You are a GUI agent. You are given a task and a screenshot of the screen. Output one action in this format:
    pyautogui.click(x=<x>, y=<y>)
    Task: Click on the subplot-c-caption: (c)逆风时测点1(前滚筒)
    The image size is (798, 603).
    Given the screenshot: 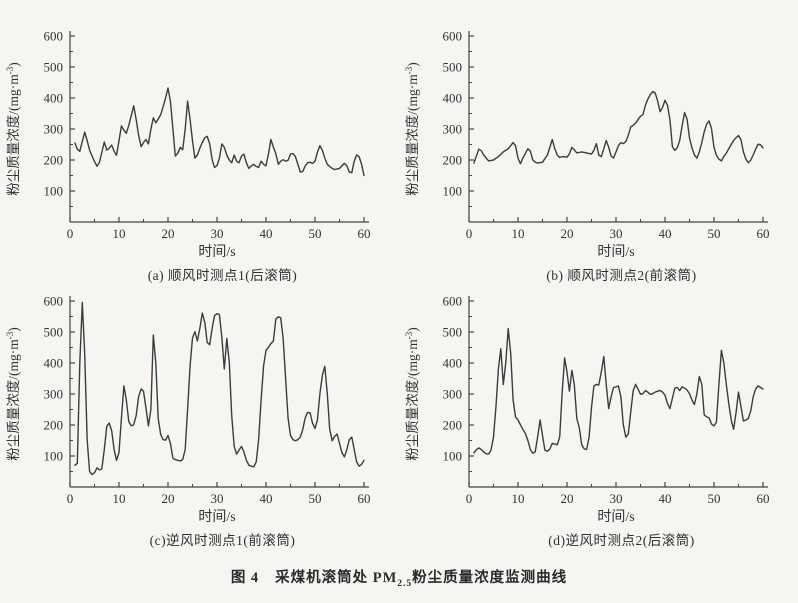 What is the action you would take?
    pyautogui.click(x=222, y=540)
    